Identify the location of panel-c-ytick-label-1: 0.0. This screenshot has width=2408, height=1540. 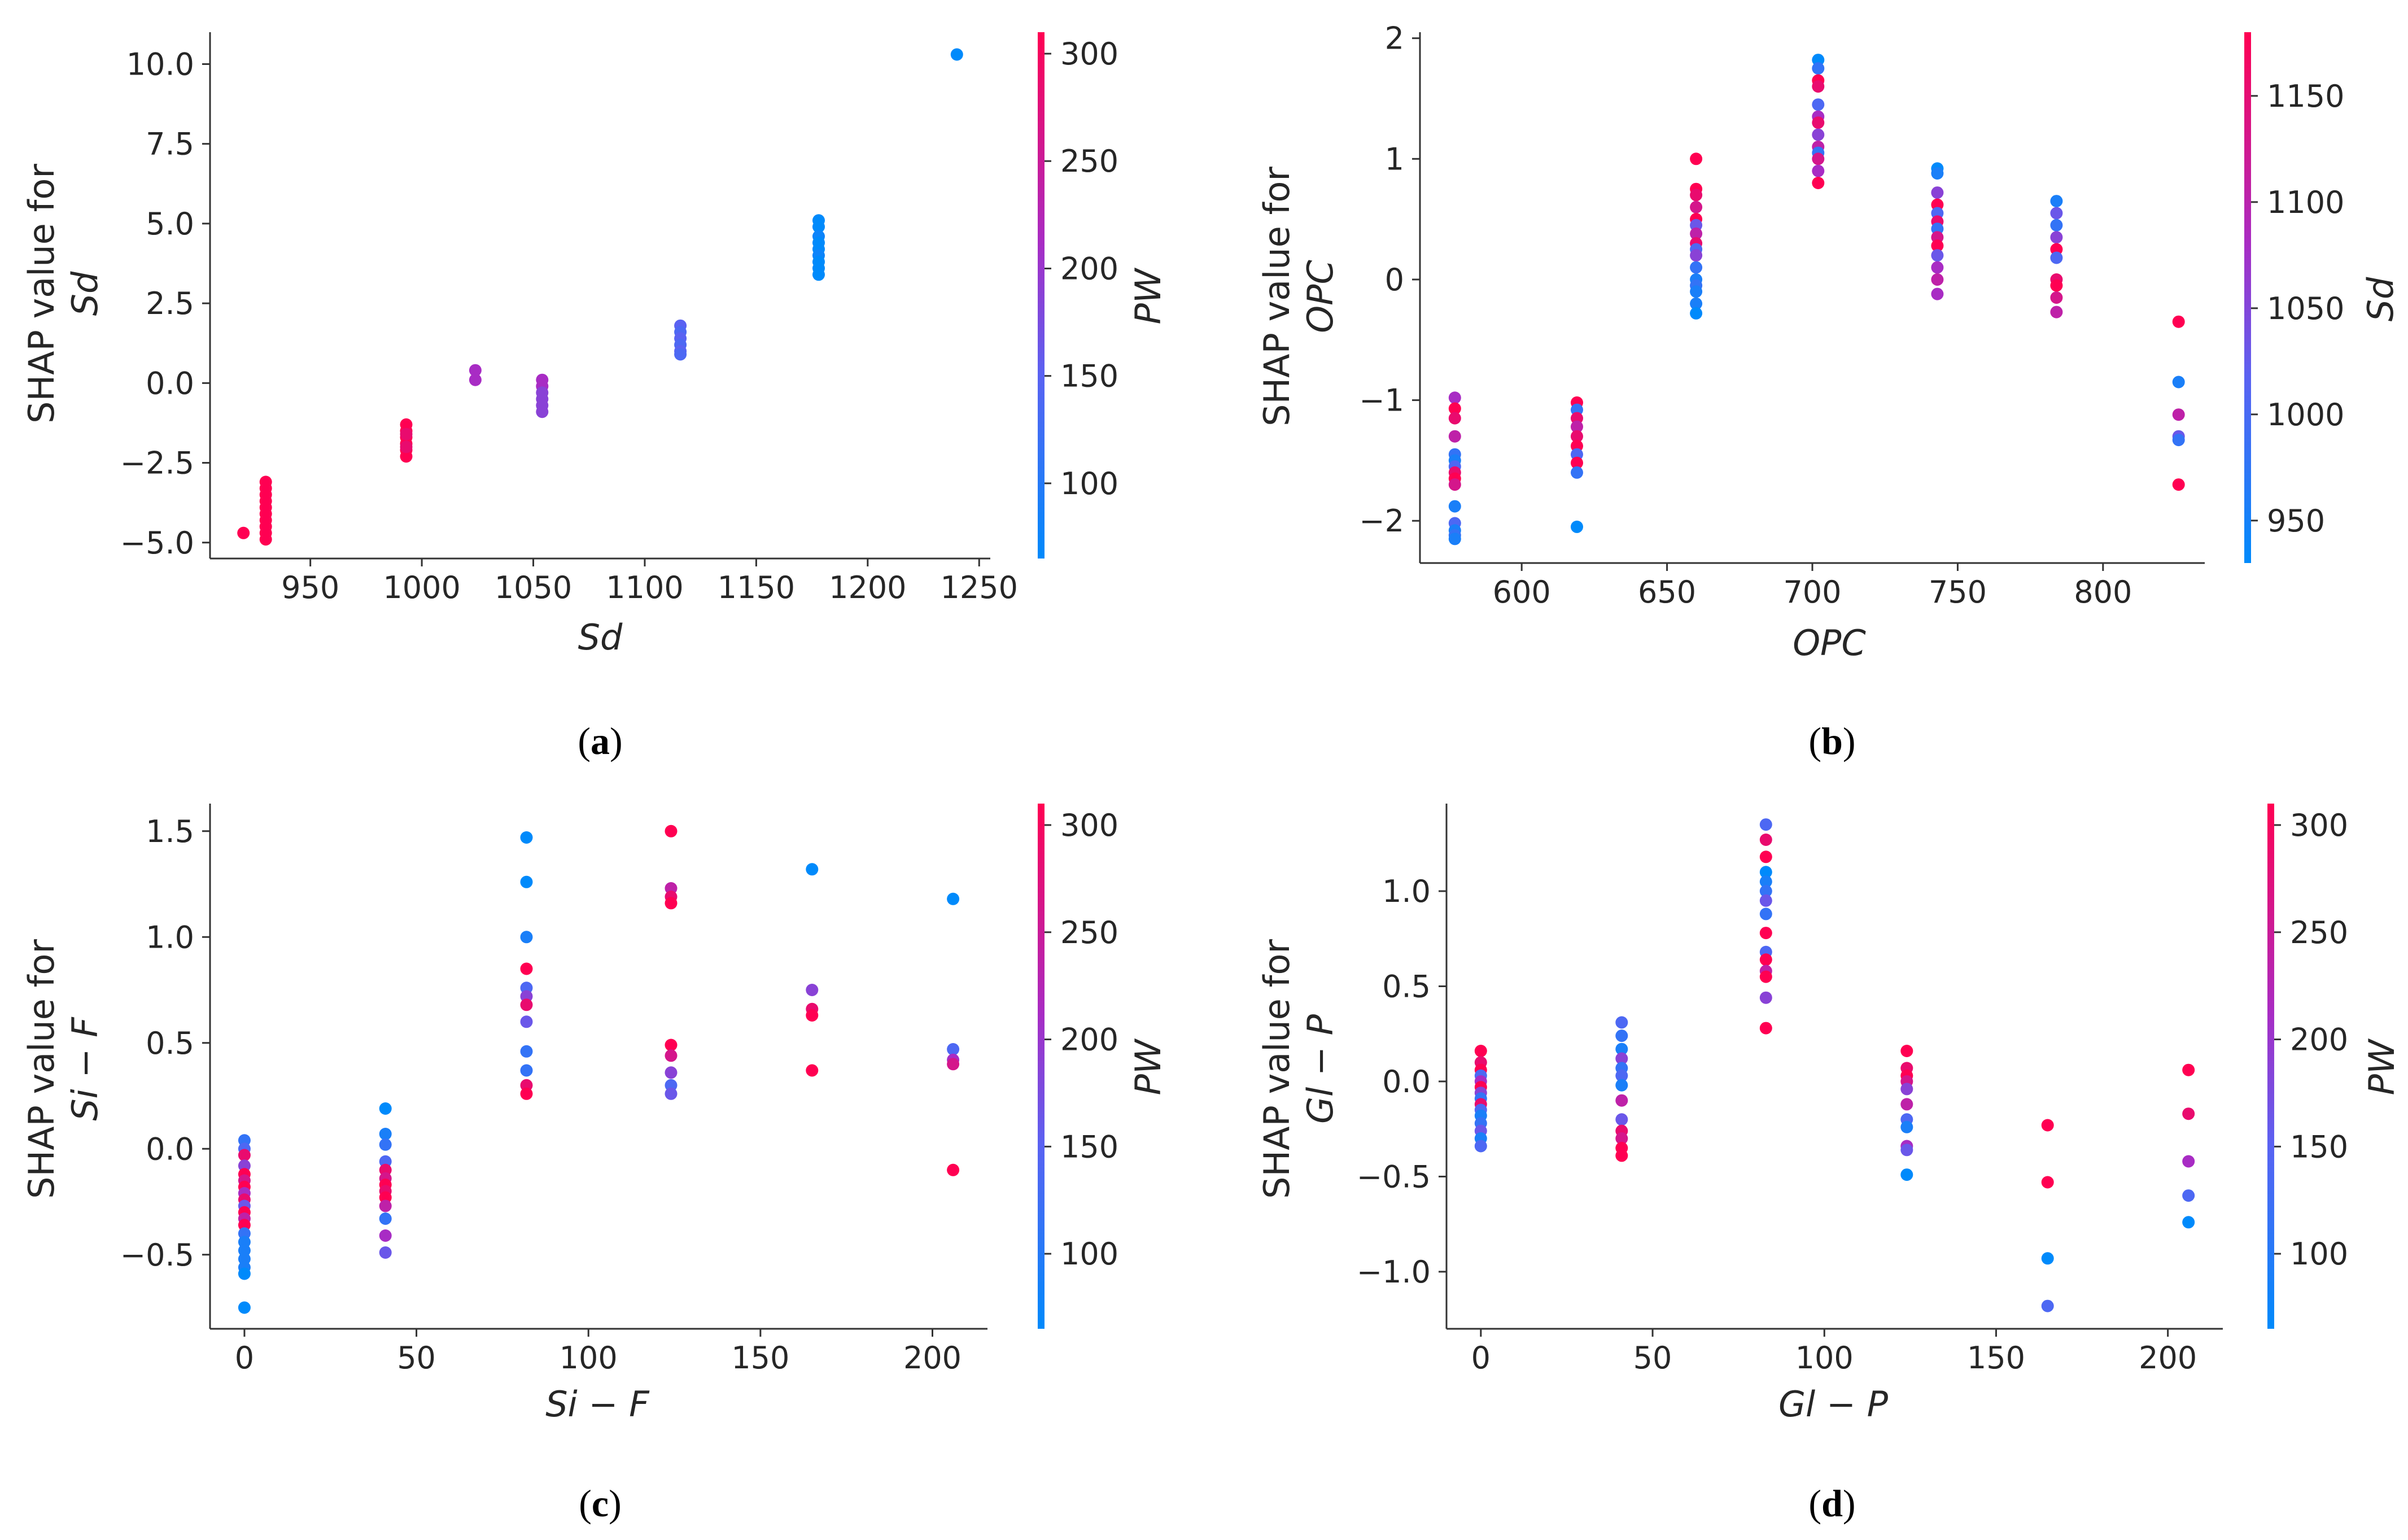
(170, 1149).